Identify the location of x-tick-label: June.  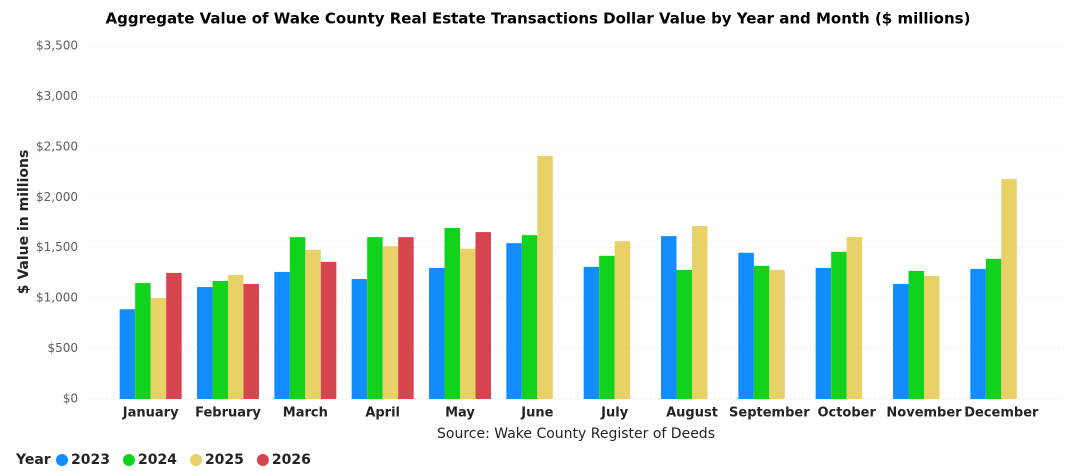
(536, 413).